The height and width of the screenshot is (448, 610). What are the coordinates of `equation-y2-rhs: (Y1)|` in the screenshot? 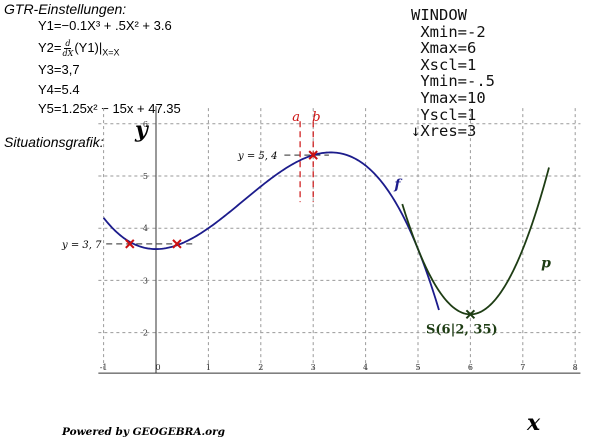 It's located at (88, 47).